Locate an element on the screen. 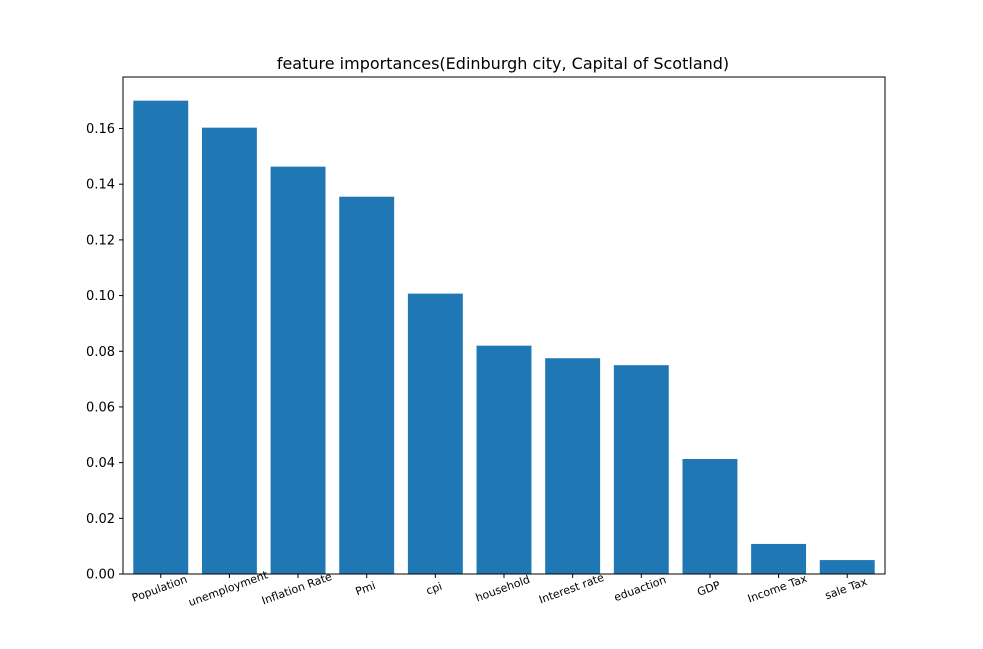  y-tick-label: 0.14 is located at coordinates (100, 185).